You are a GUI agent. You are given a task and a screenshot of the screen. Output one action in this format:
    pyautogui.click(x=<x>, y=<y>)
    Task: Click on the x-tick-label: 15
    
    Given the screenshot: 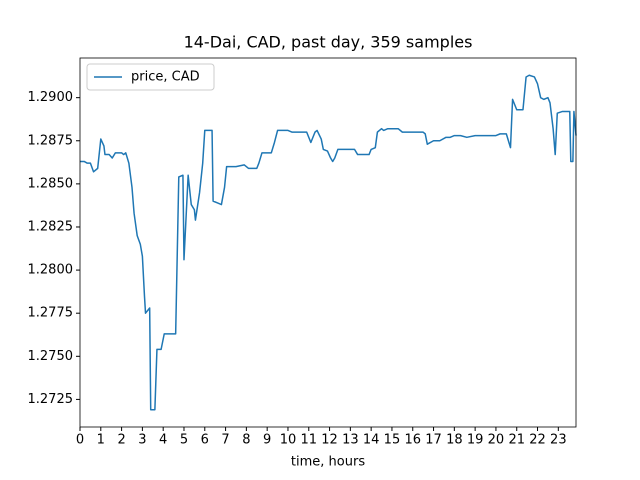 What is the action you would take?
    pyautogui.click(x=392, y=440)
    